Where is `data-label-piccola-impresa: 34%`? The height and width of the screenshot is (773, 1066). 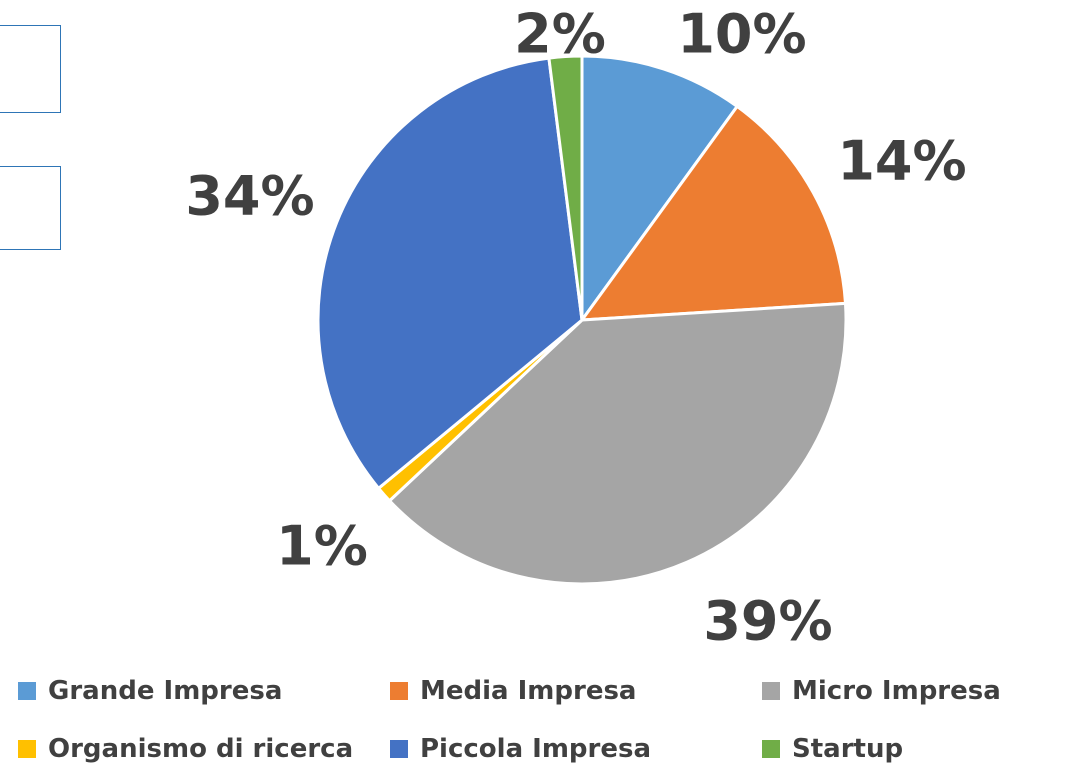 data-label-piccola-impresa: 34% is located at coordinates (249, 196).